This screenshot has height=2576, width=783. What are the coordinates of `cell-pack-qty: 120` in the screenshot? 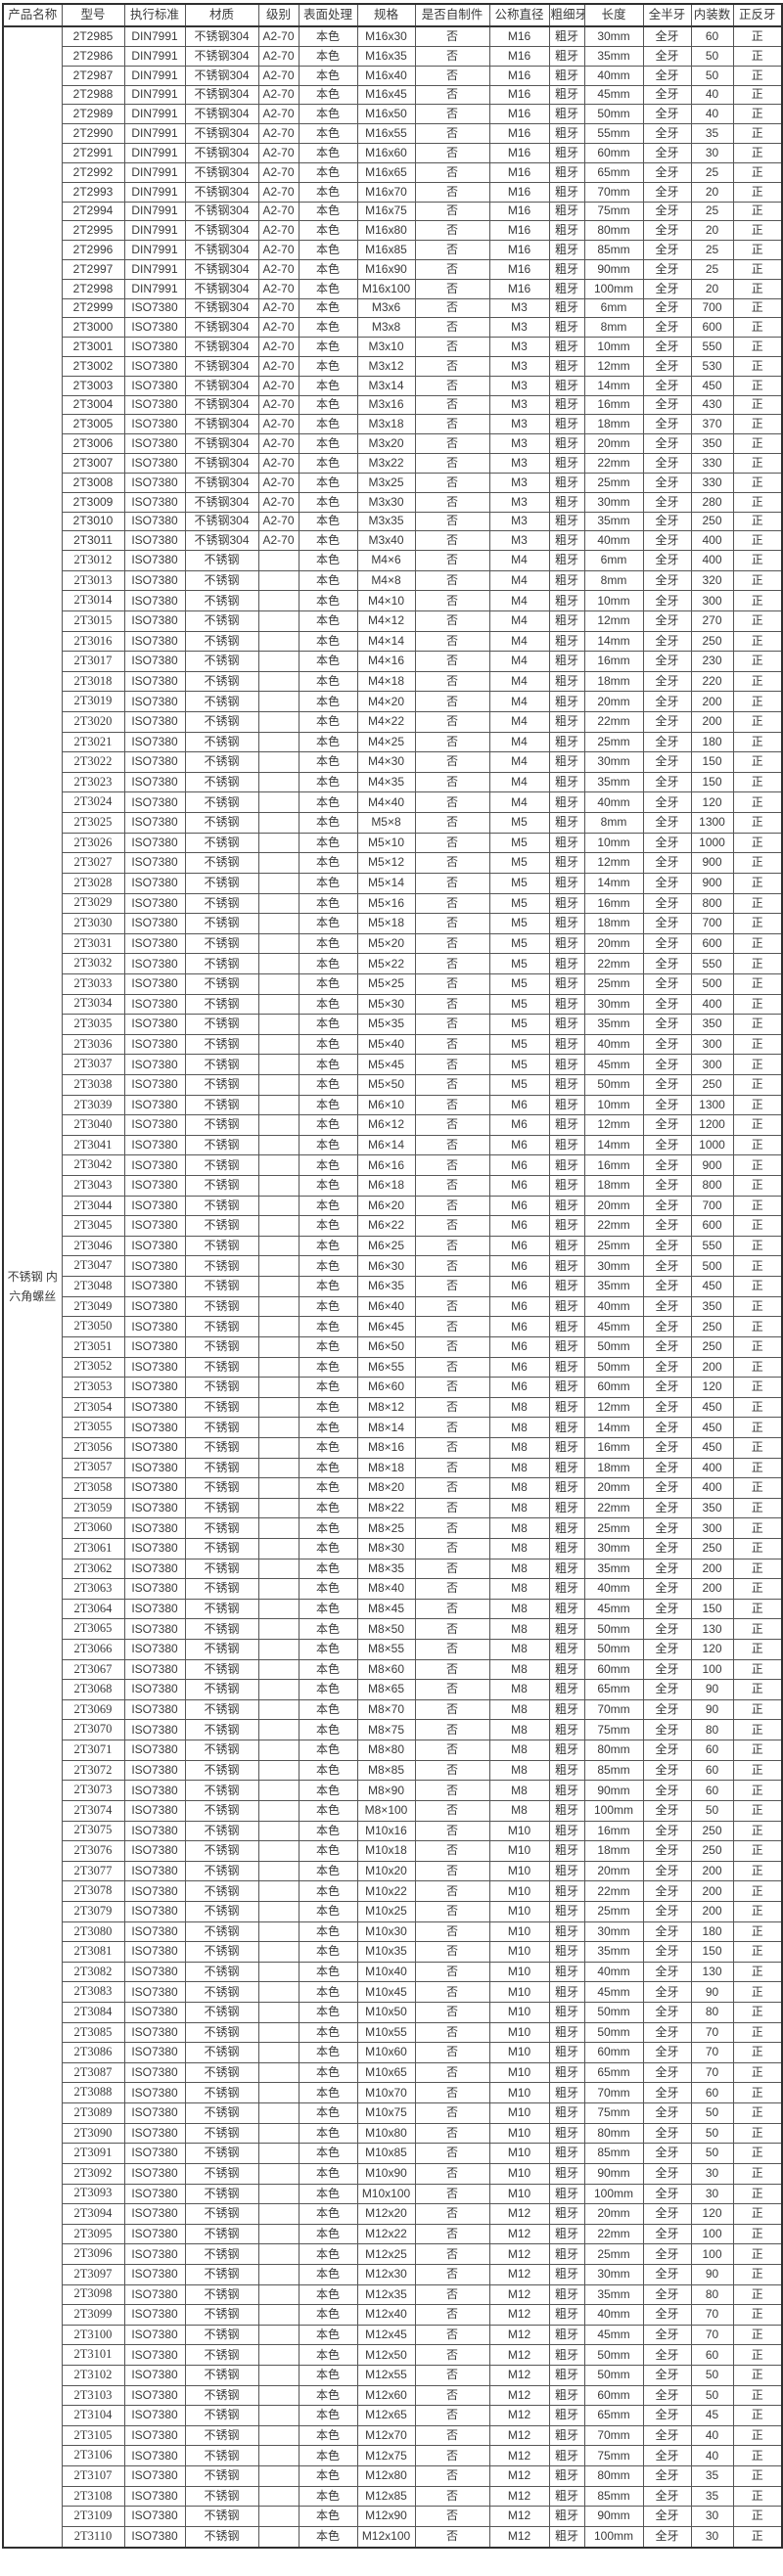 It's located at (712, 2214).